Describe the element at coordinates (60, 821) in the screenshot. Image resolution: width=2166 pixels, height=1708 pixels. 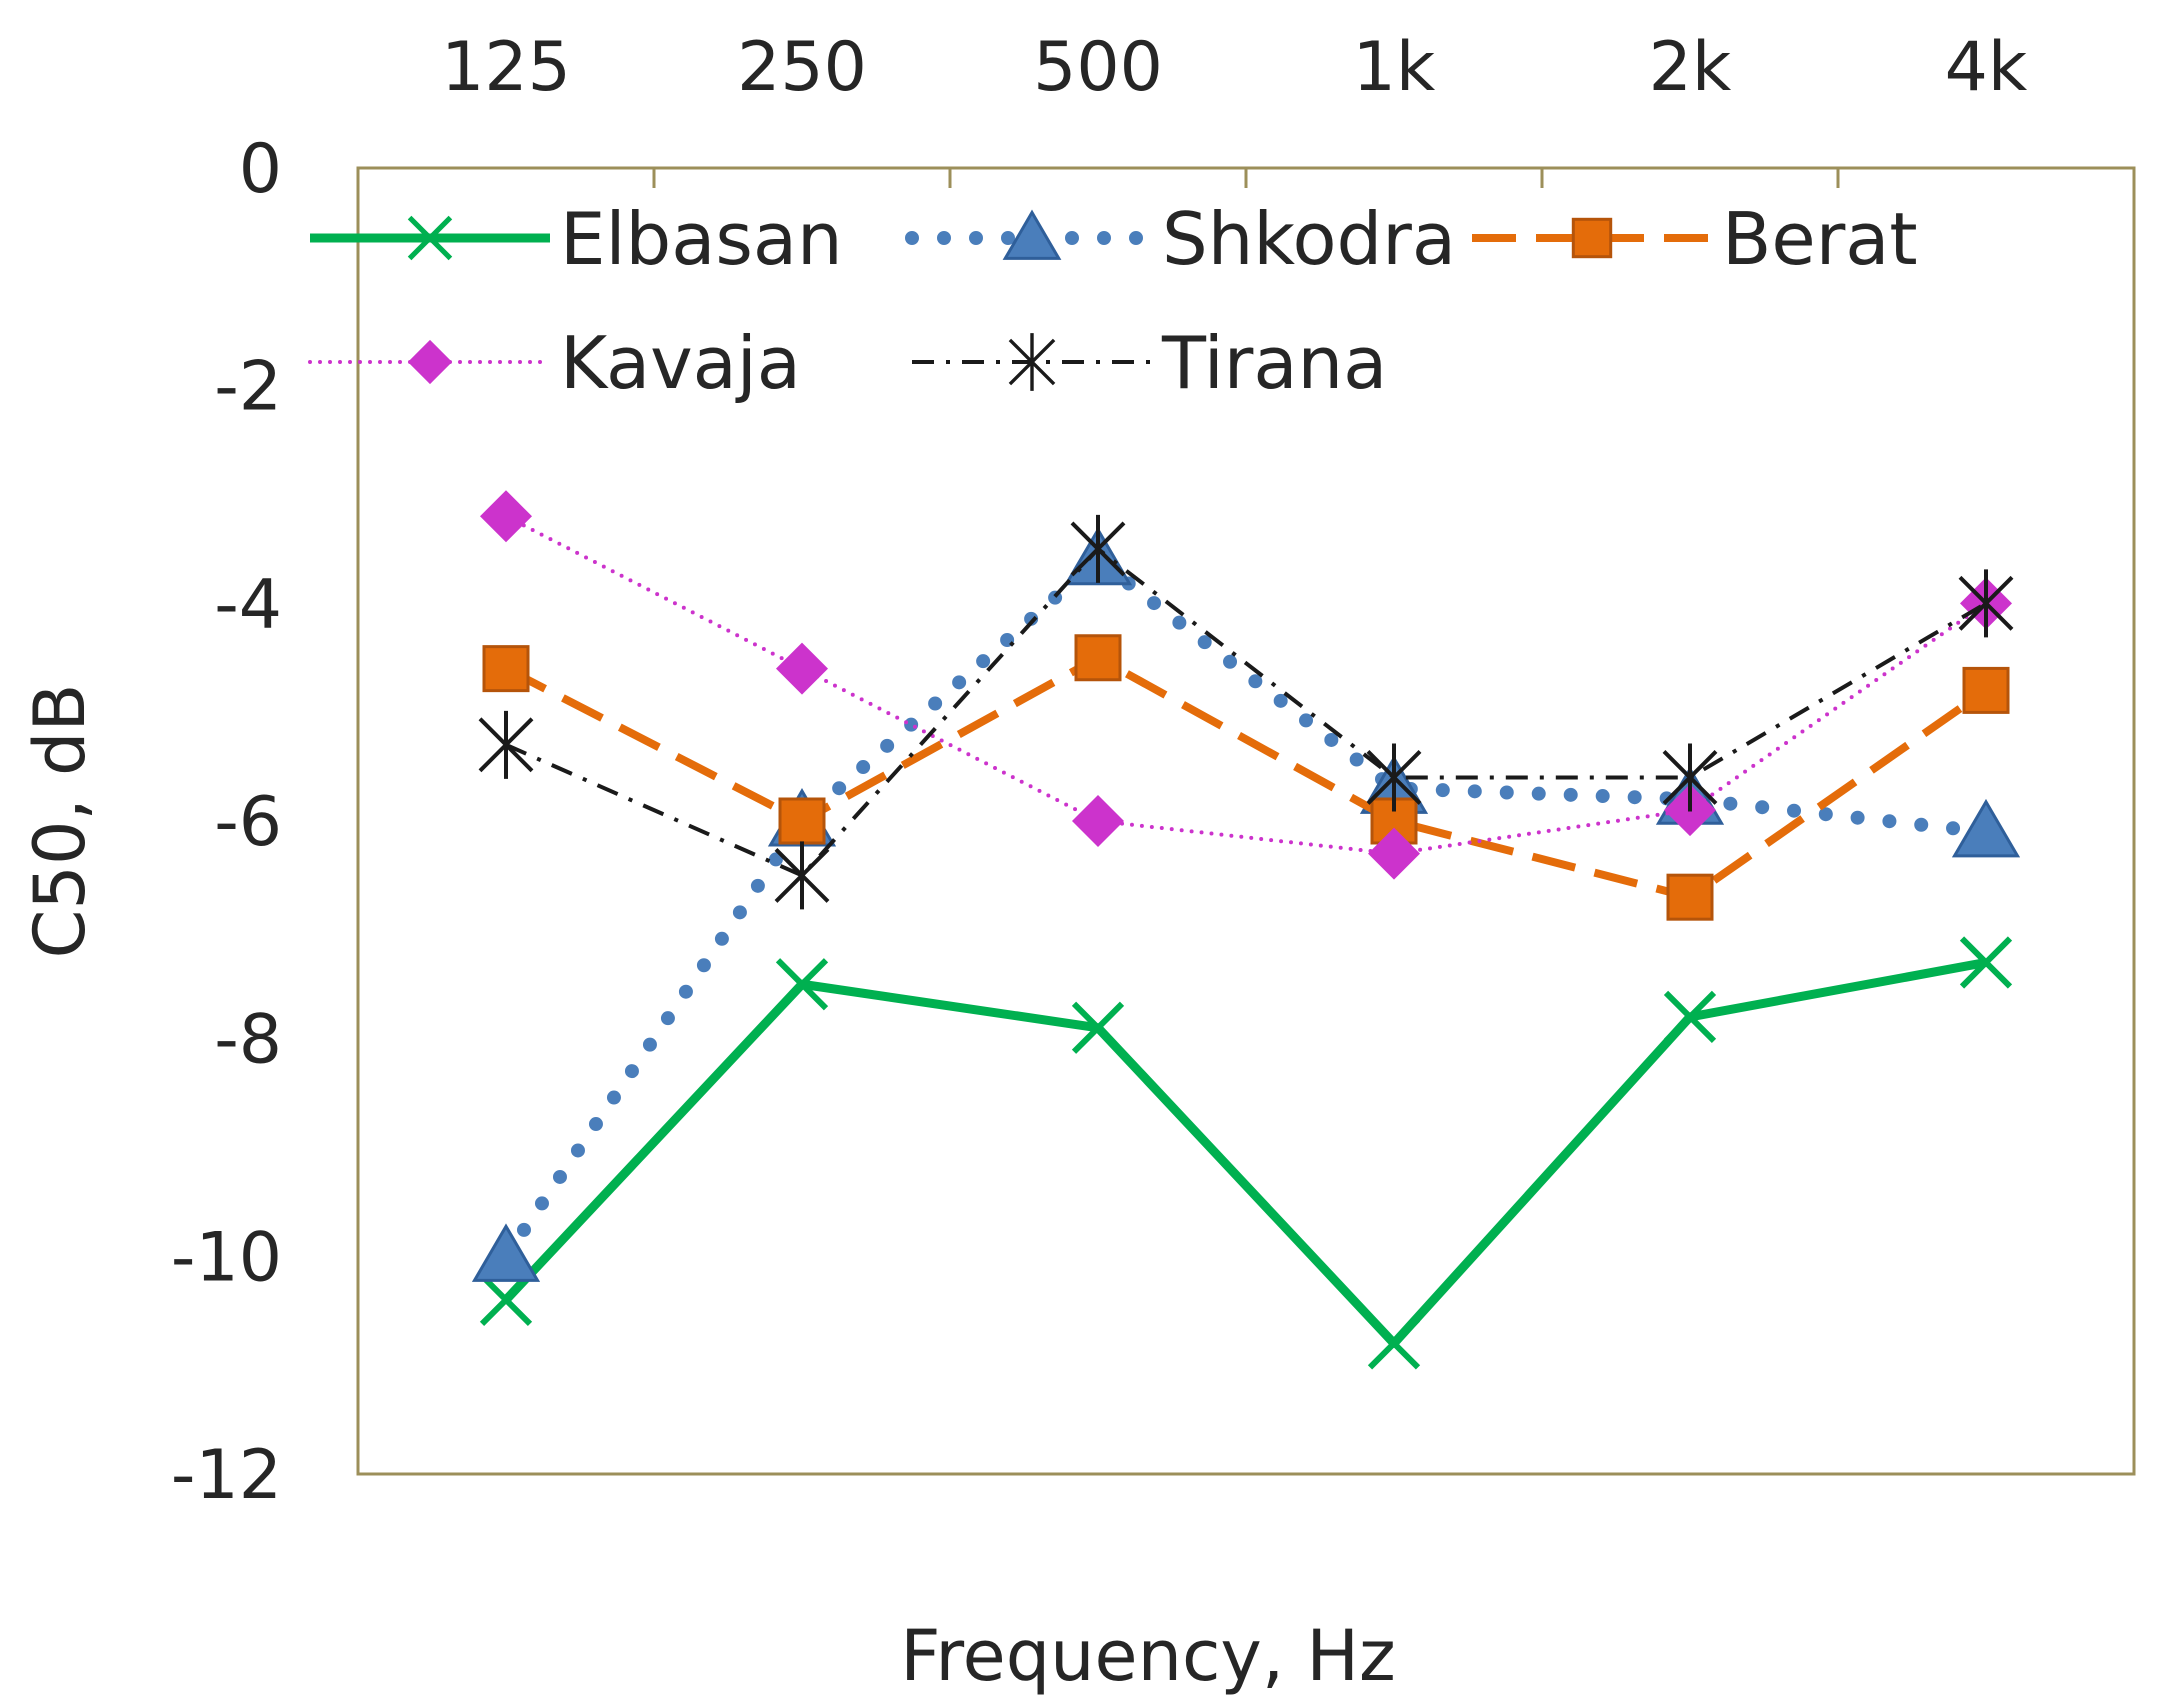
I see `y-axis-title: C50, dB` at that location.